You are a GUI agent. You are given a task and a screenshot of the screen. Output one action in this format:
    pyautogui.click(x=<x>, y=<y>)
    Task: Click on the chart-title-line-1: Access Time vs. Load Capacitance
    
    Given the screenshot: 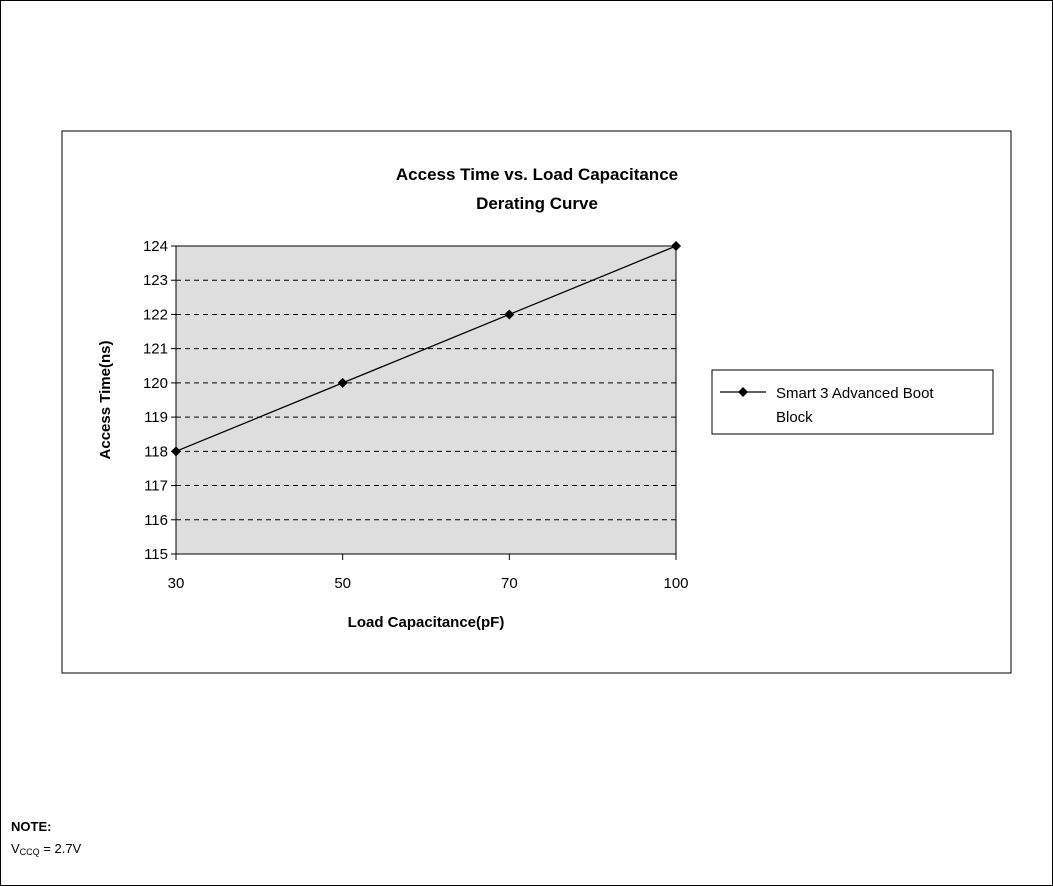 What is the action you would take?
    pyautogui.click(x=537, y=174)
    